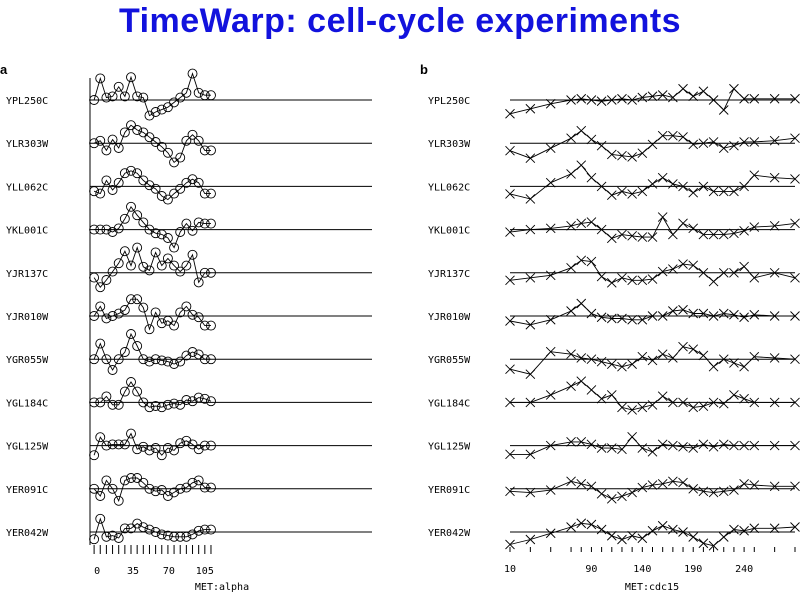  I want to click on x-tick-label: 10, so click(510, 569).